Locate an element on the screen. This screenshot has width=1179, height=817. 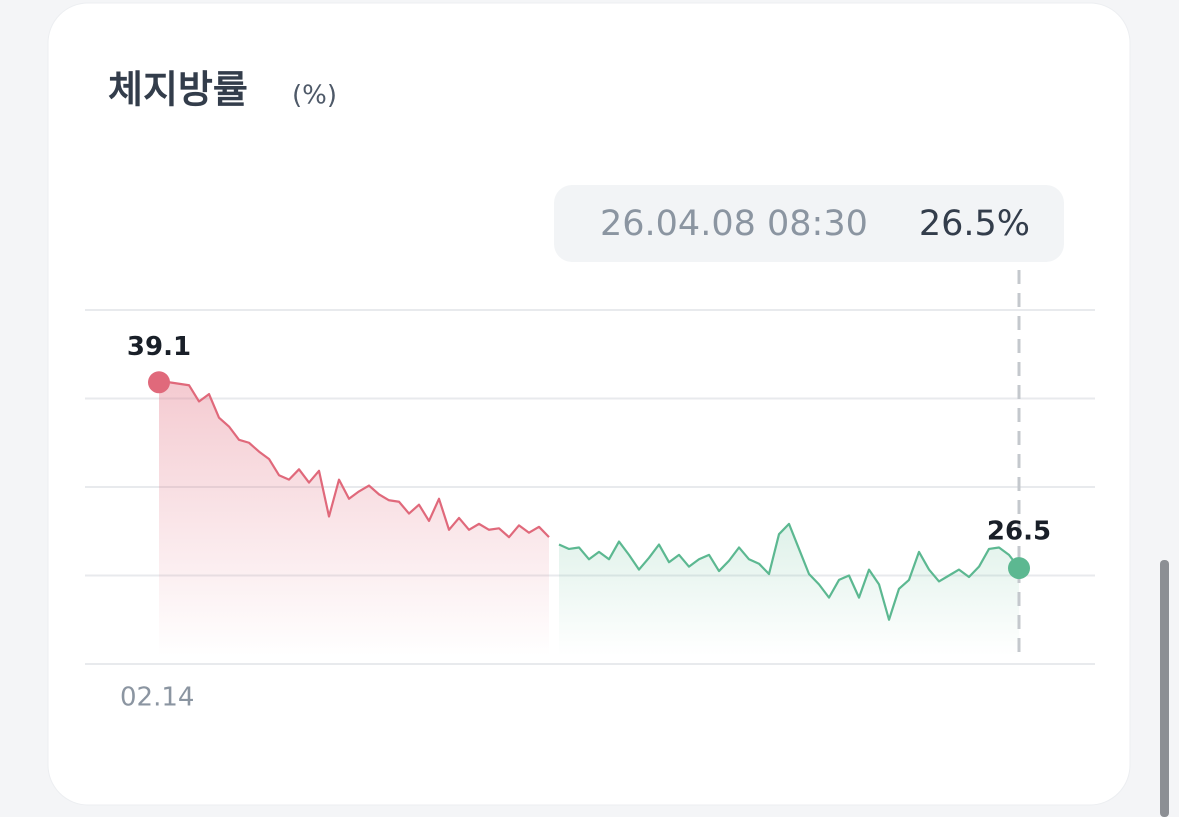
x-tick-label: 02.14 is located at coordinates (157, 698).